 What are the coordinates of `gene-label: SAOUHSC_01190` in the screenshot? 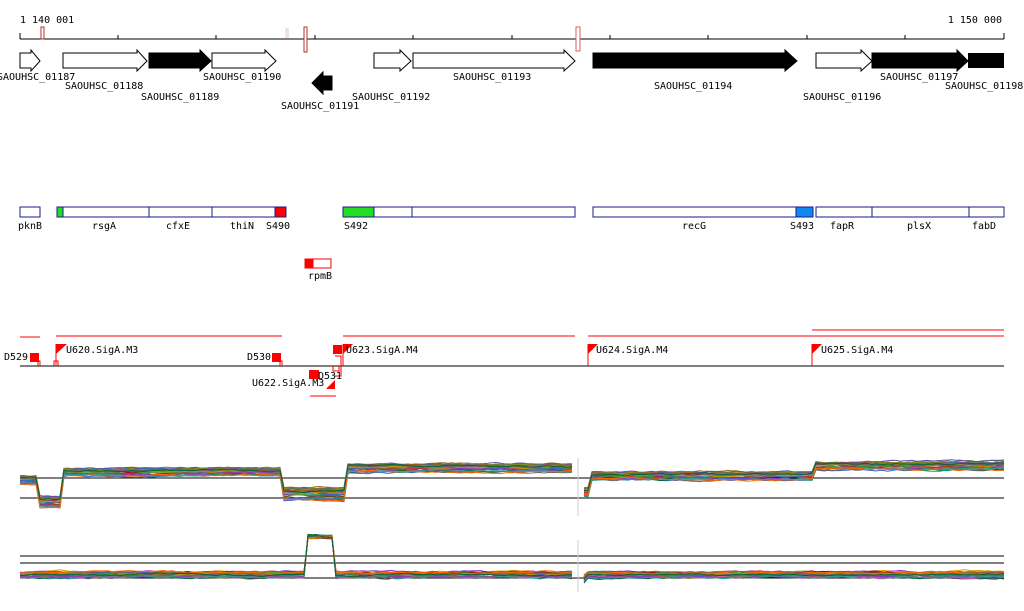 It's located at (242, 77).